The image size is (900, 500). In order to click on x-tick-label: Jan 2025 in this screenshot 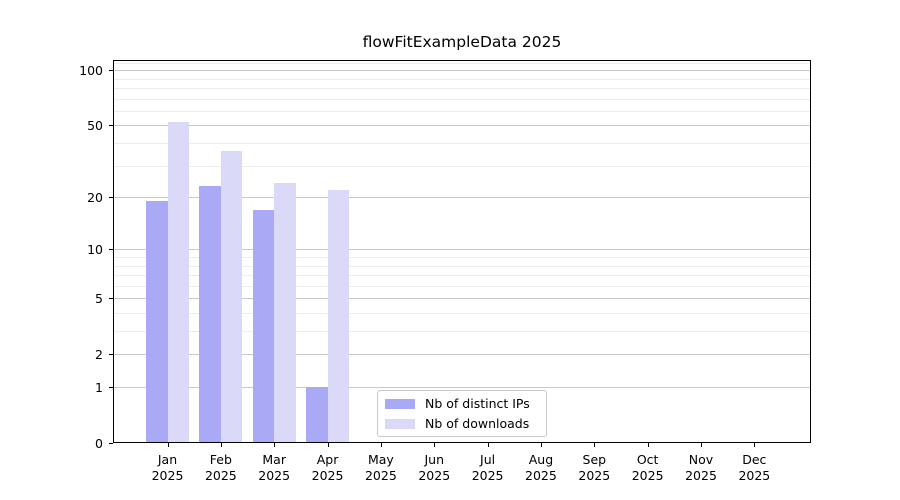, I will do `click(168, 467)`.